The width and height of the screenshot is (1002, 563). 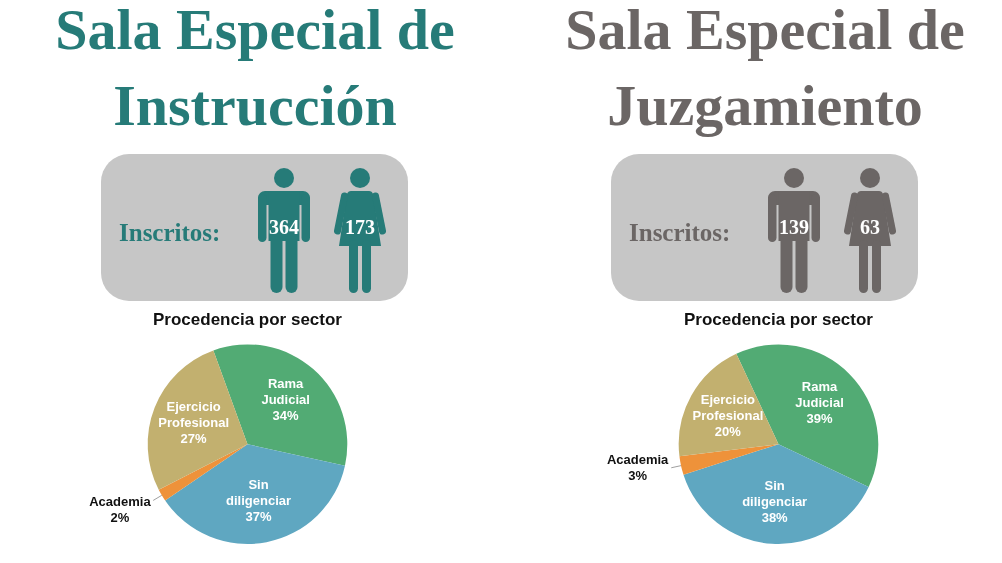 I want to click on data-label: 173, so click(x=360, y=227).